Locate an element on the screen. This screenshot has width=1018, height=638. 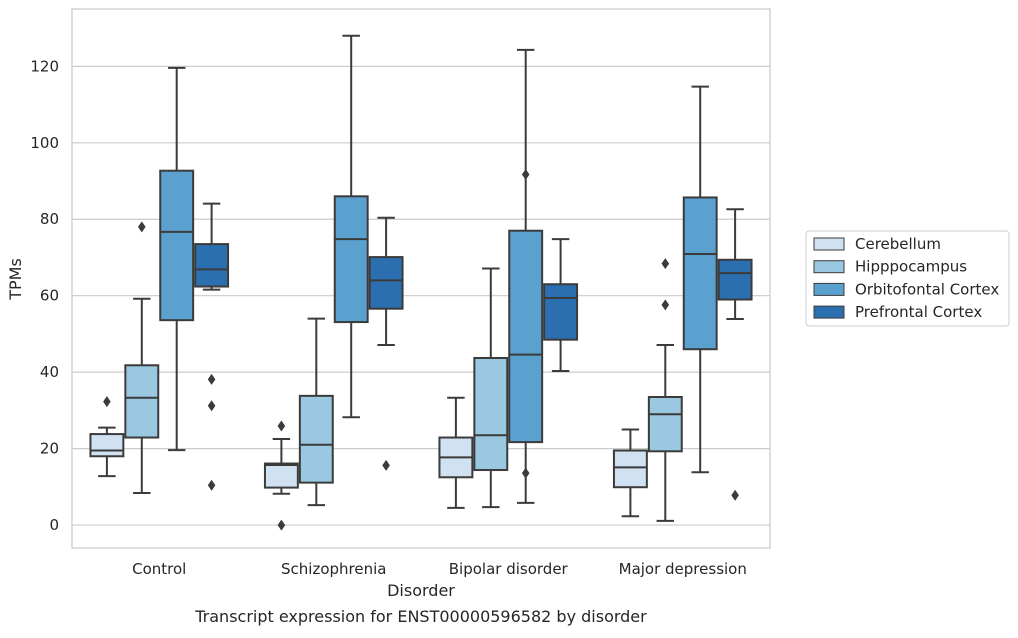
y-tick-label: 100 is located at coordinates (44, 143).